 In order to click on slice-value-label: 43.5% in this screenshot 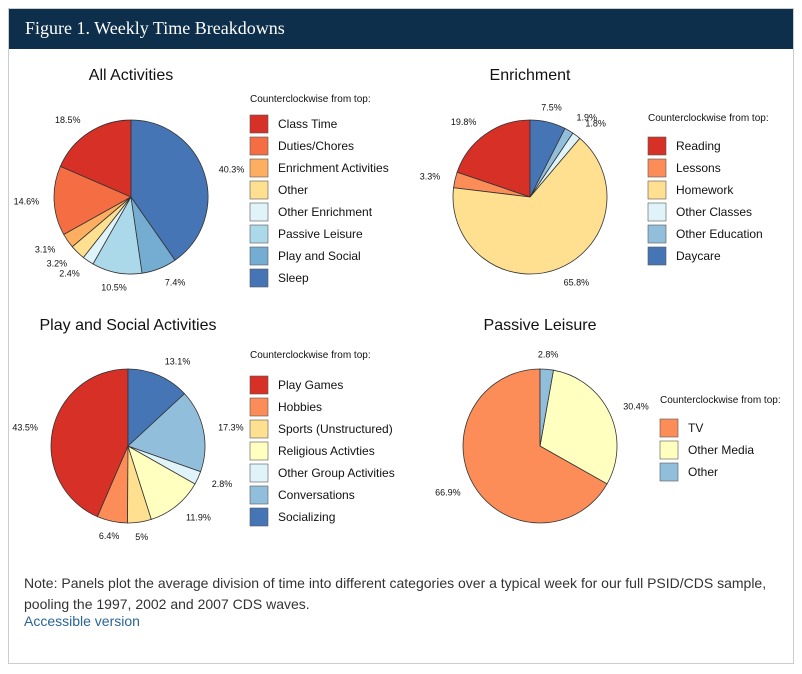, I will do `click(25, 427)`.